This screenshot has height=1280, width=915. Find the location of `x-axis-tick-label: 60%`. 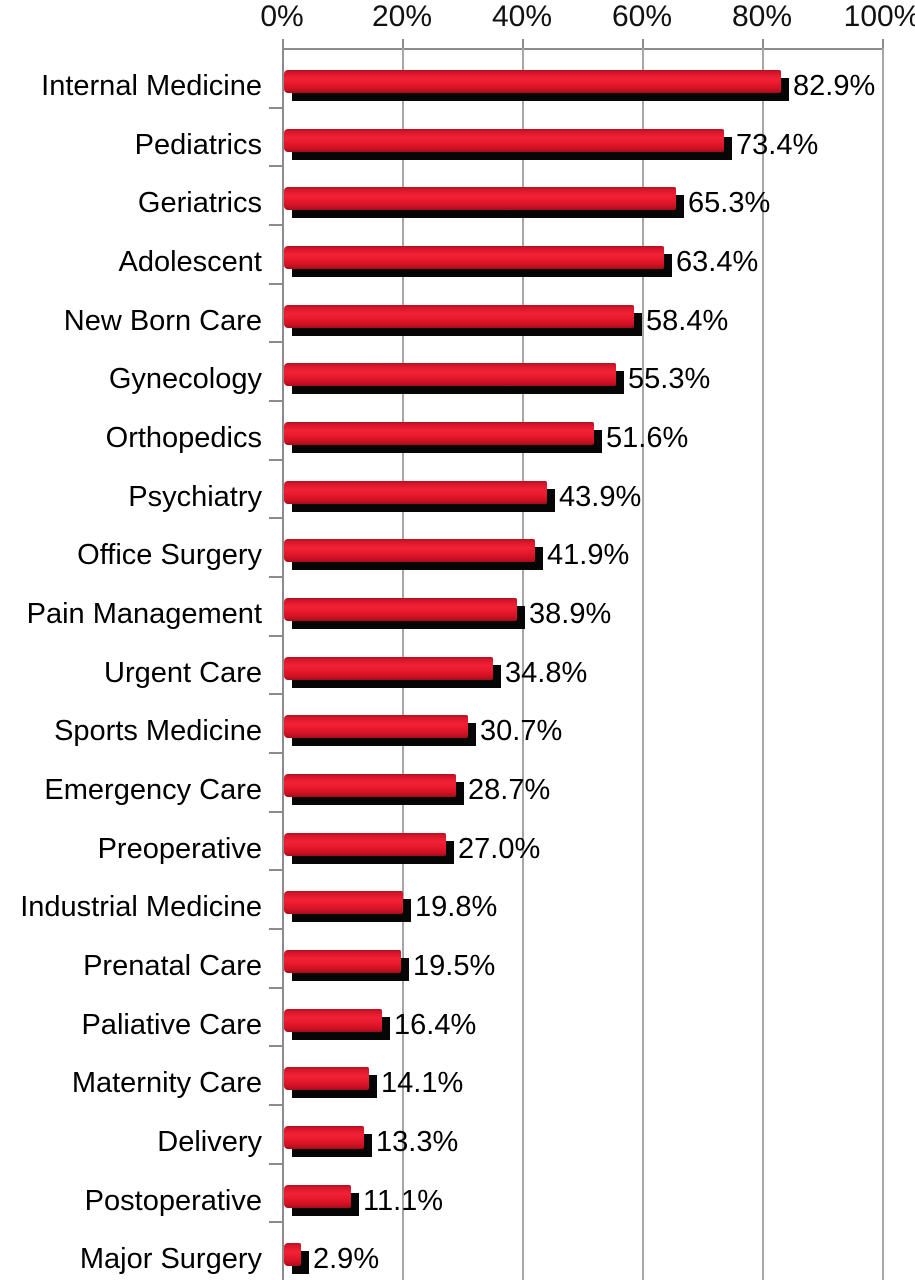

x-axis-tick-label: 60% is located at coordinates (642, 16).